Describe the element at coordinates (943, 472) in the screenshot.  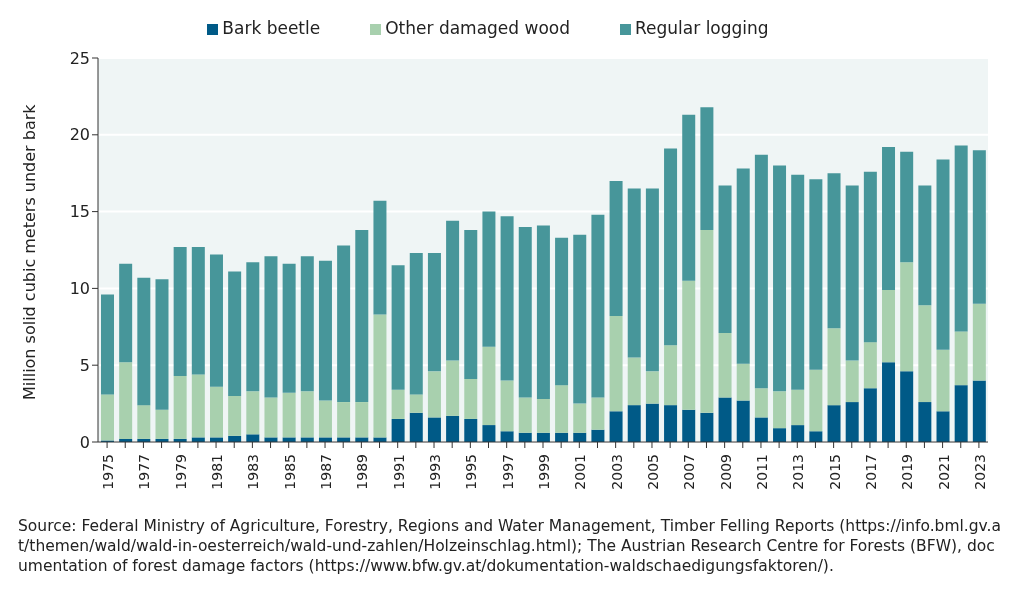
I see `x-tick-label: 2021` at that location.